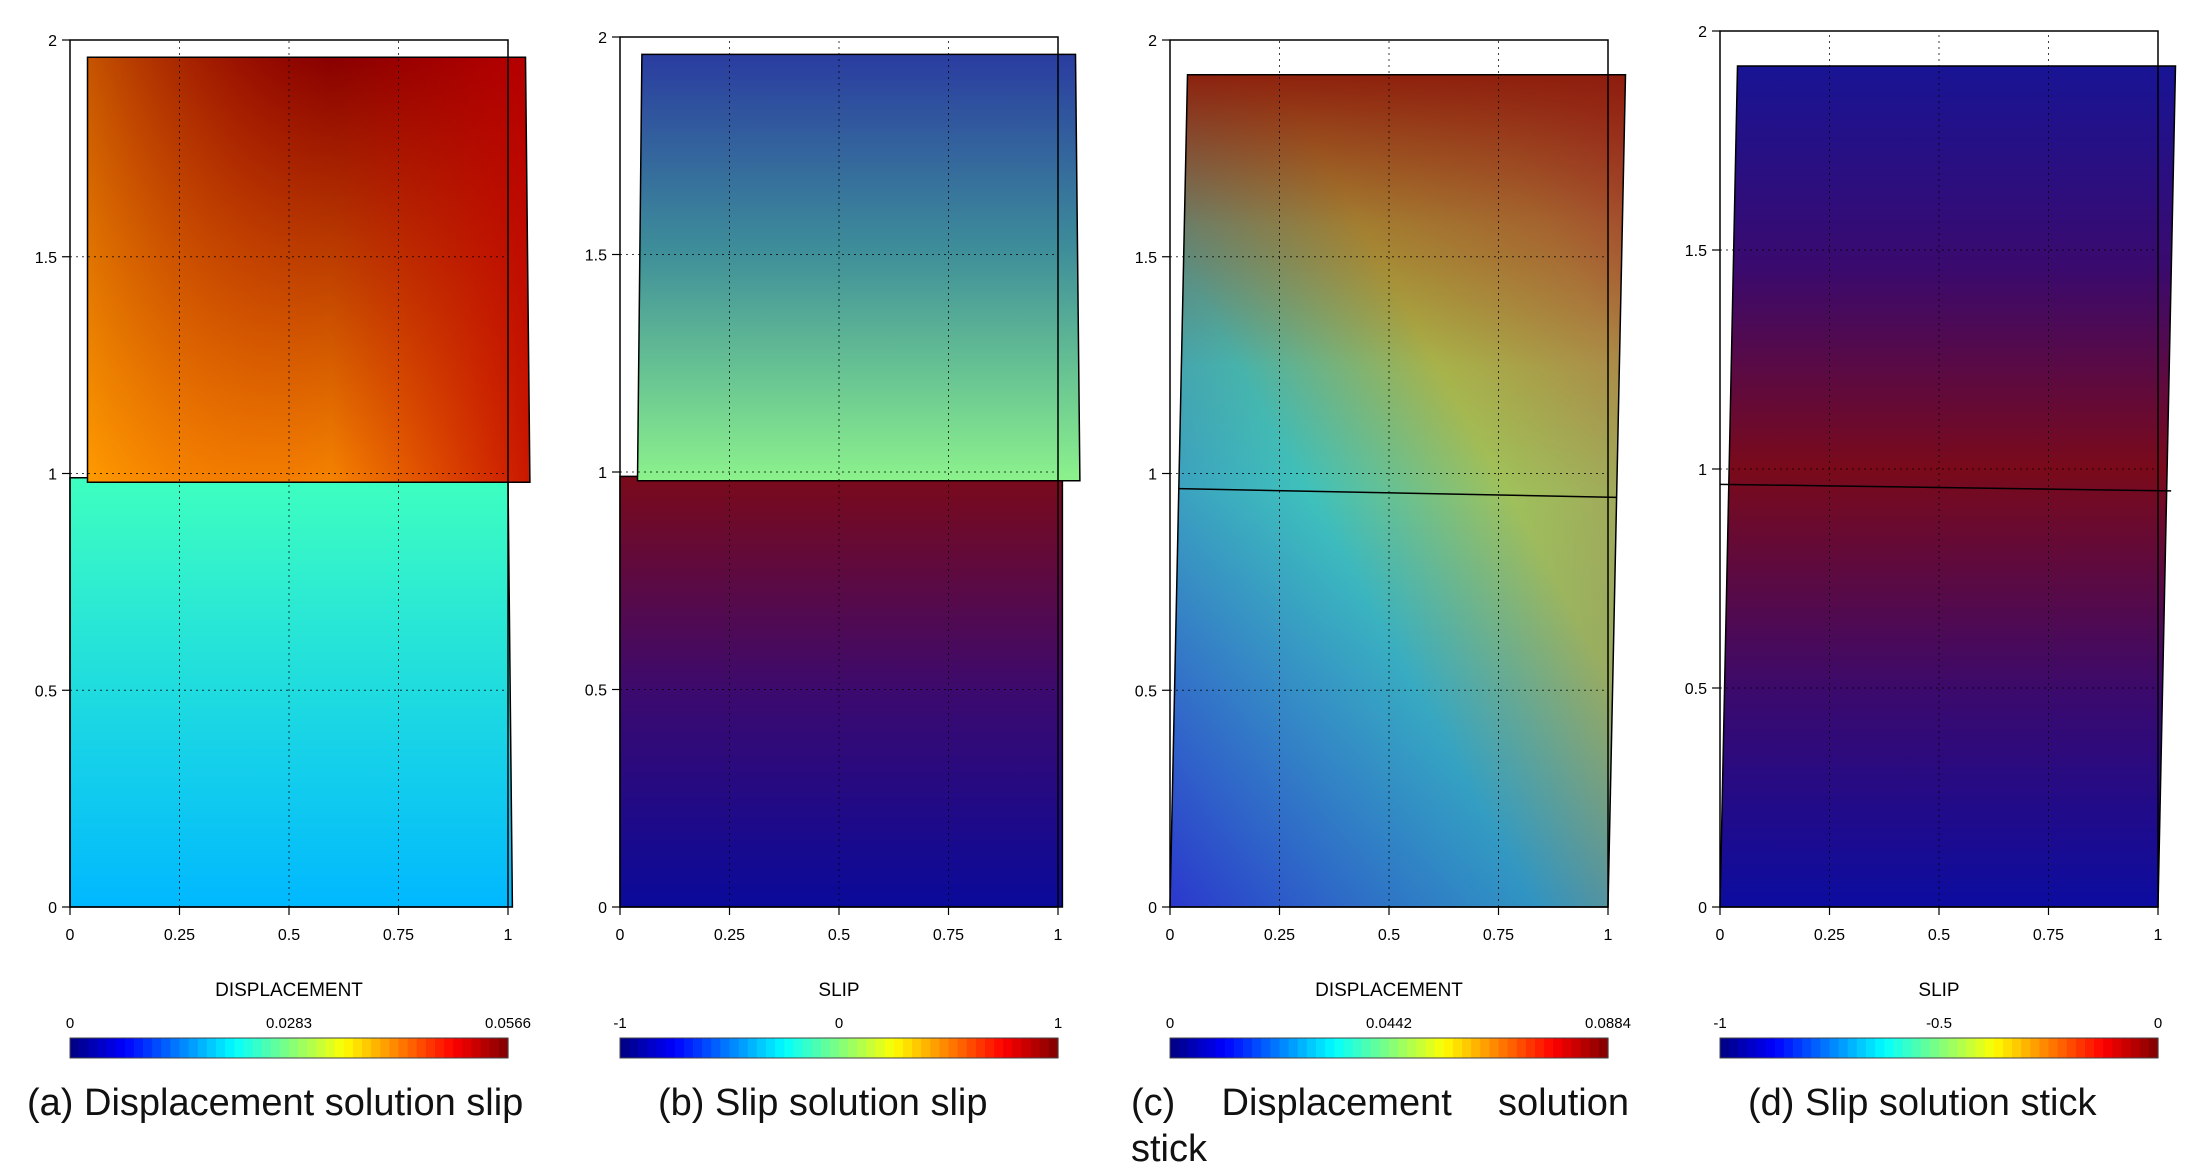 This screenshot has height=1172, width=2200. I want to click on caption-a: (a) Displacement solution slip, so click(275, 1103).